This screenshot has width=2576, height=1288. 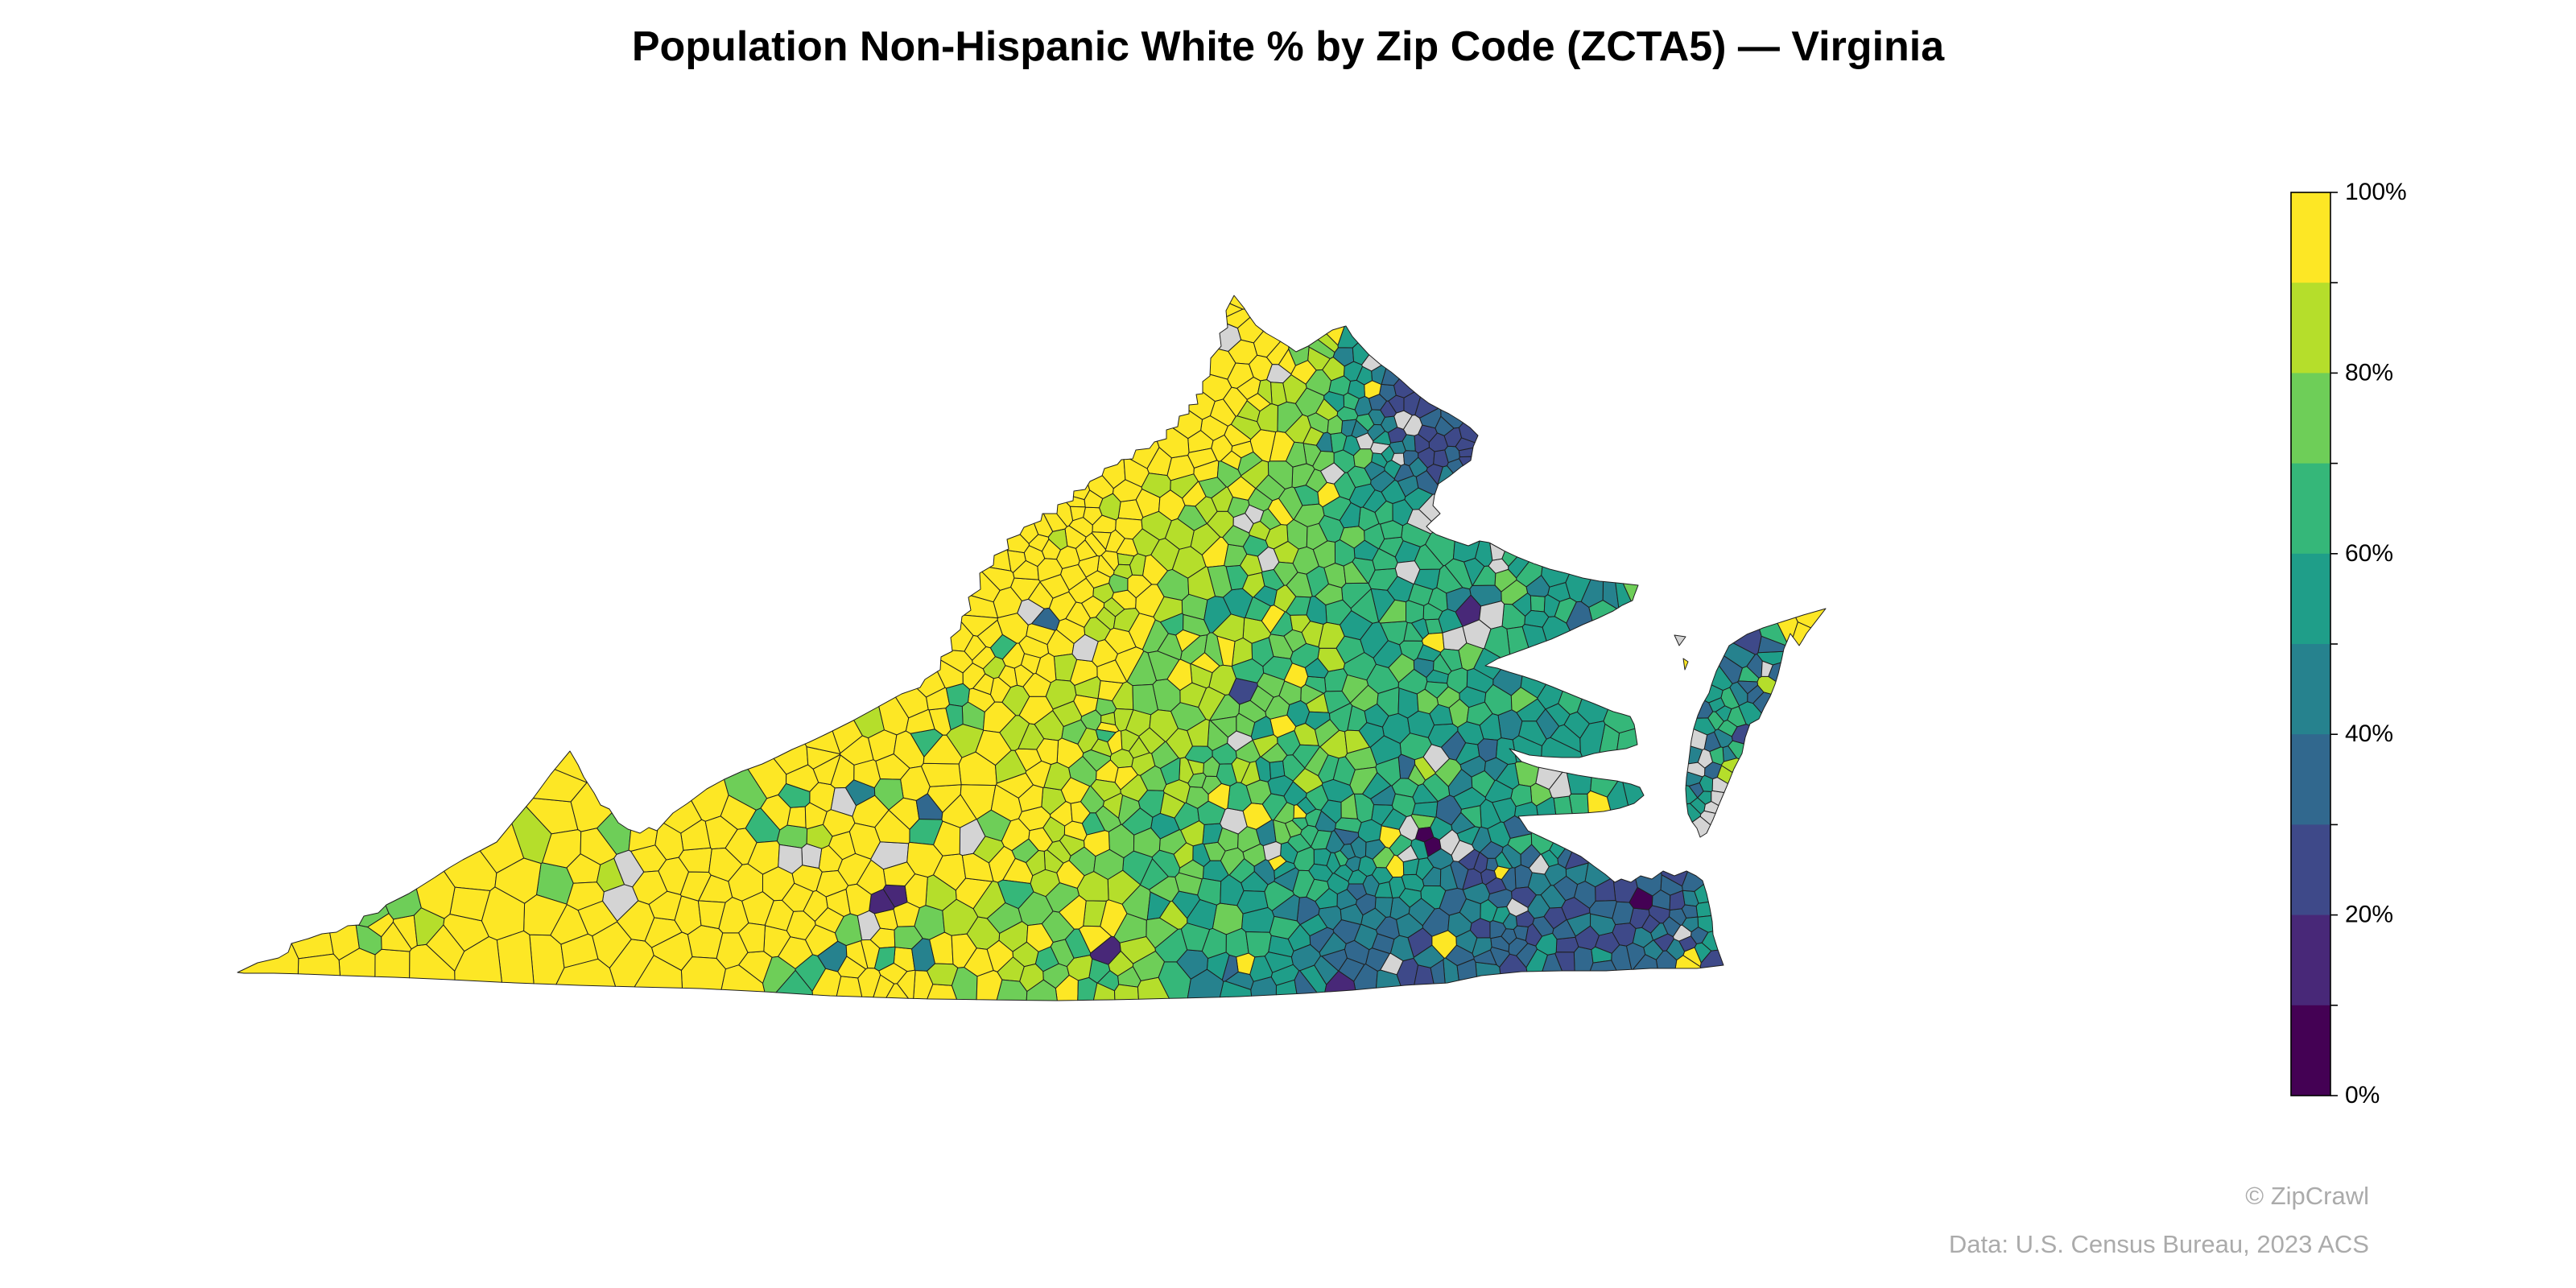 I want to click on svg-text: 60%, so click(x=2369, y=553).